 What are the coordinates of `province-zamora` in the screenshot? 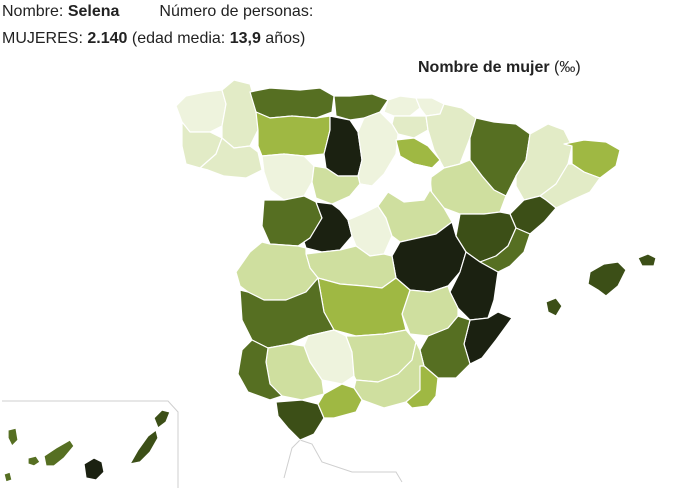 It's located at (288, 177).